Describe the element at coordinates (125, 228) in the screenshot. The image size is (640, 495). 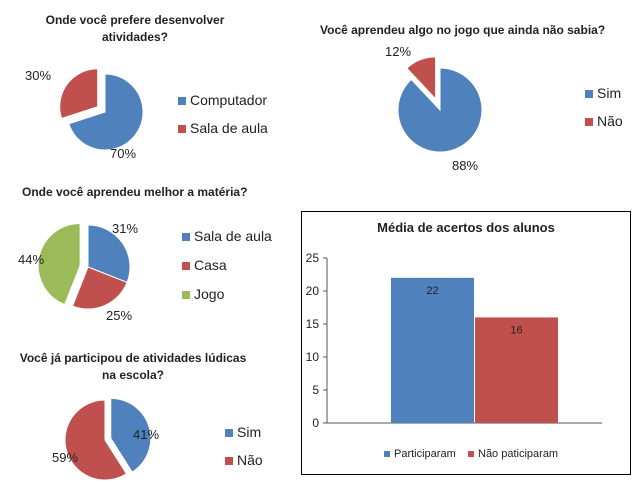
I see `chart3-label-sala-de-aula: 31%` at that location.